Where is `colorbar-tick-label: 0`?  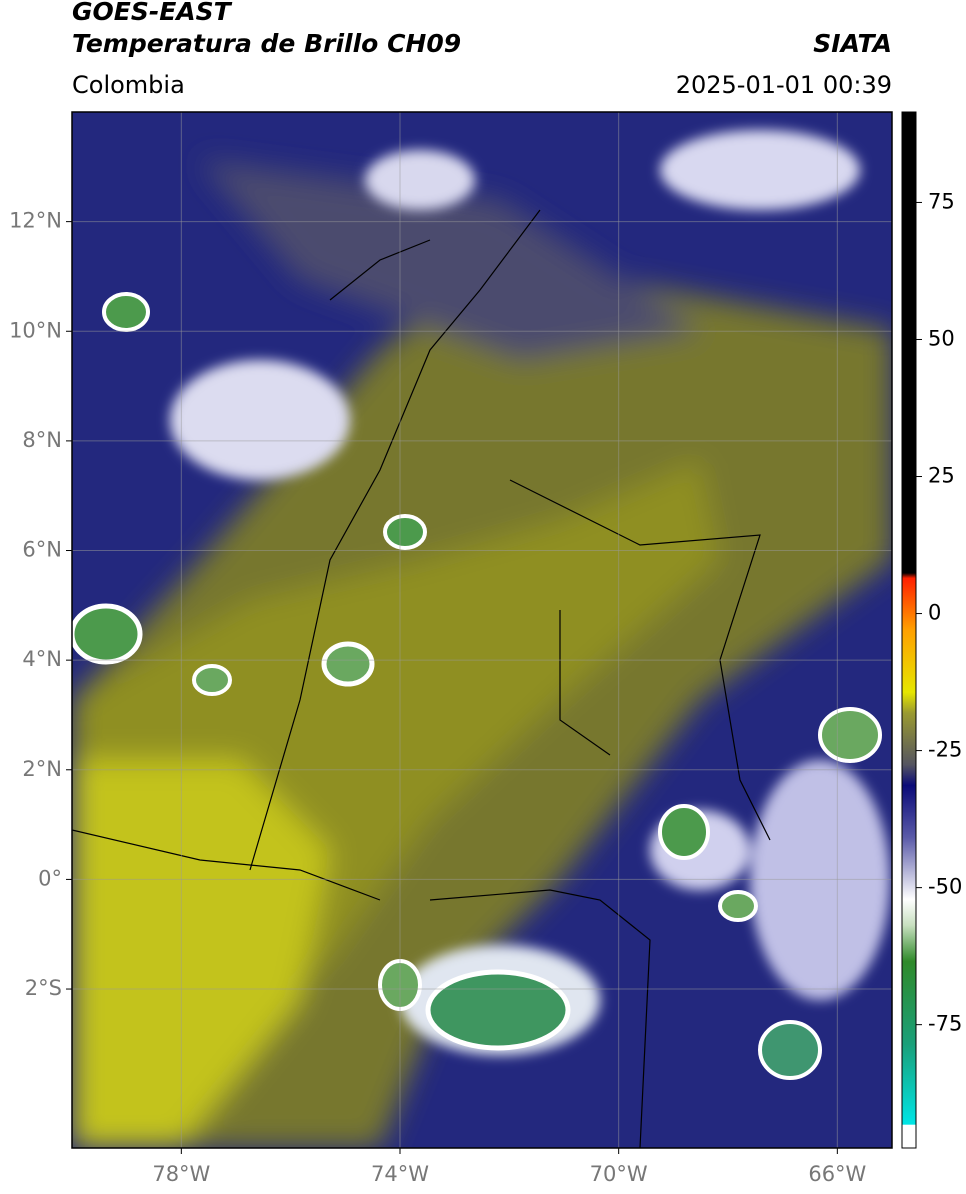
colorbar-tick-label: 0 is located at coordinates (934, 613).